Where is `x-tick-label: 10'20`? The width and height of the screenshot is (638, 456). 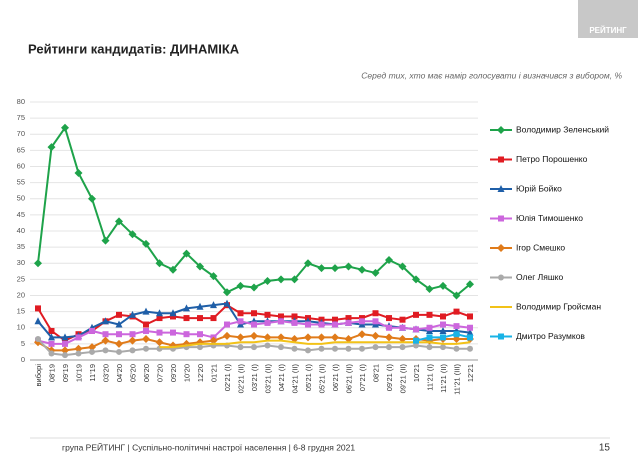 x-tick-label: 10'20 is located at coordinates (186, 373).